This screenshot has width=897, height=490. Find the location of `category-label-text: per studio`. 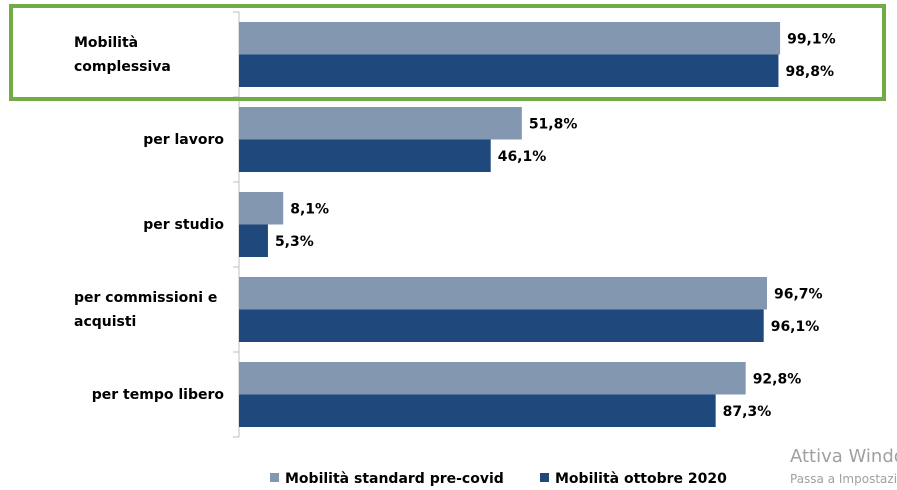

category-label-text: per studio is located at coordinates (183, 224).